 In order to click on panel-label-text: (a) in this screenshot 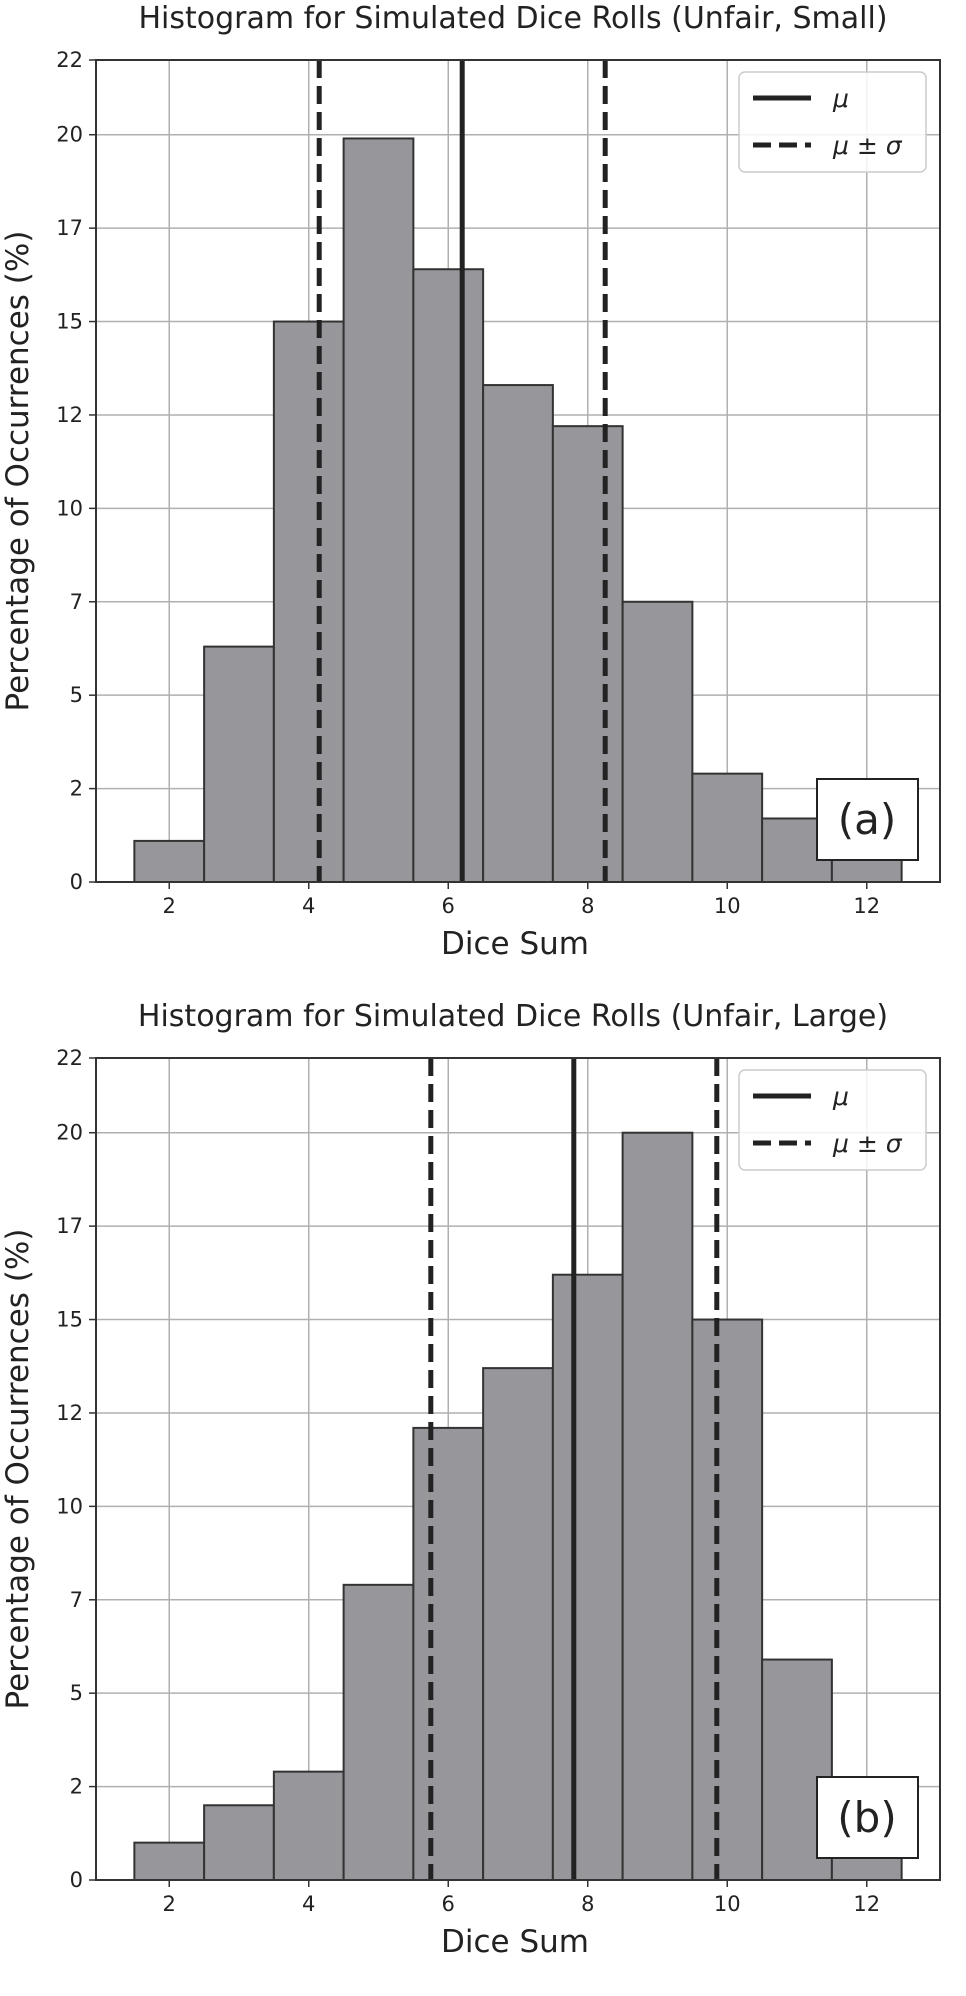, I will do `click(867, 819)`.